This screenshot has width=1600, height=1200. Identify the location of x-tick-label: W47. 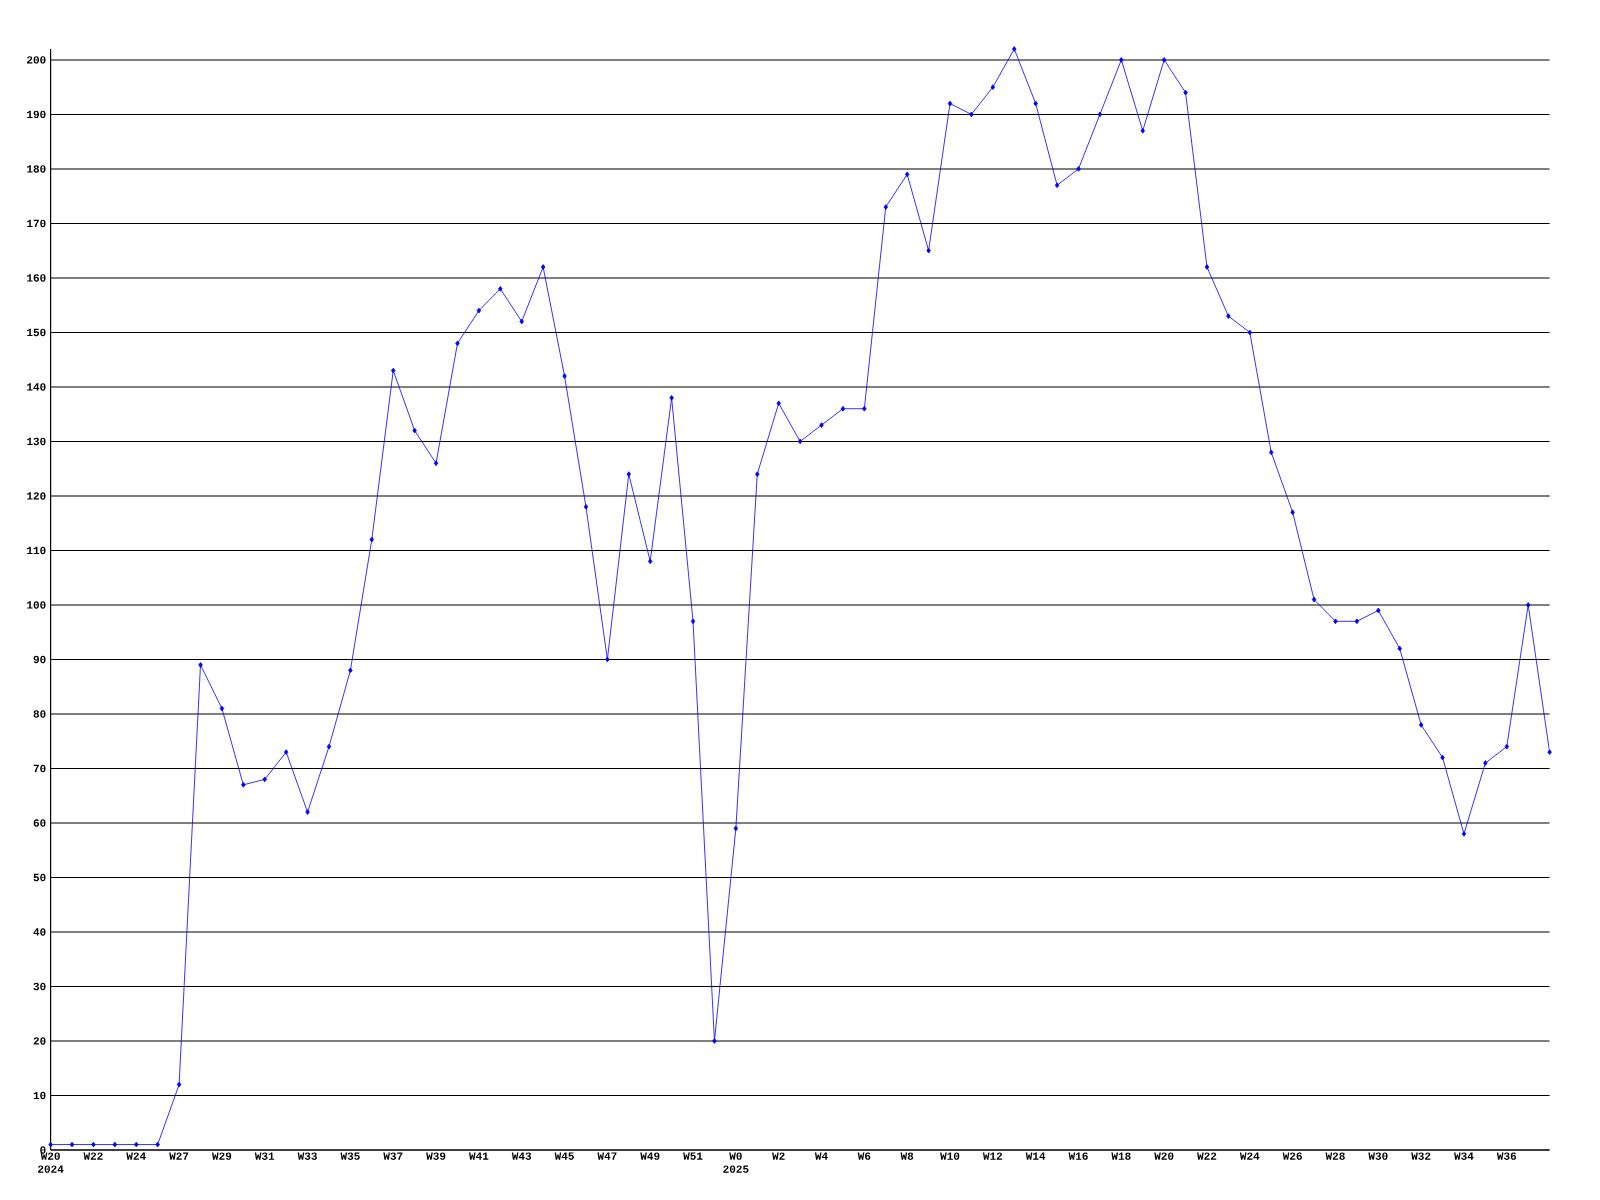
(607, 1156).